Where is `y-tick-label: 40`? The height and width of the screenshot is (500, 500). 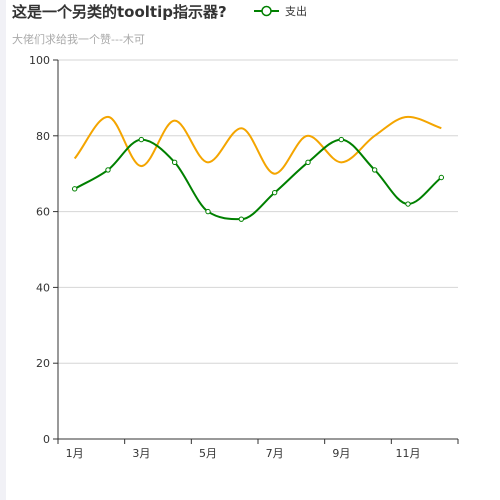 y-tick-label: 40 is located at coordinates (43, 287).